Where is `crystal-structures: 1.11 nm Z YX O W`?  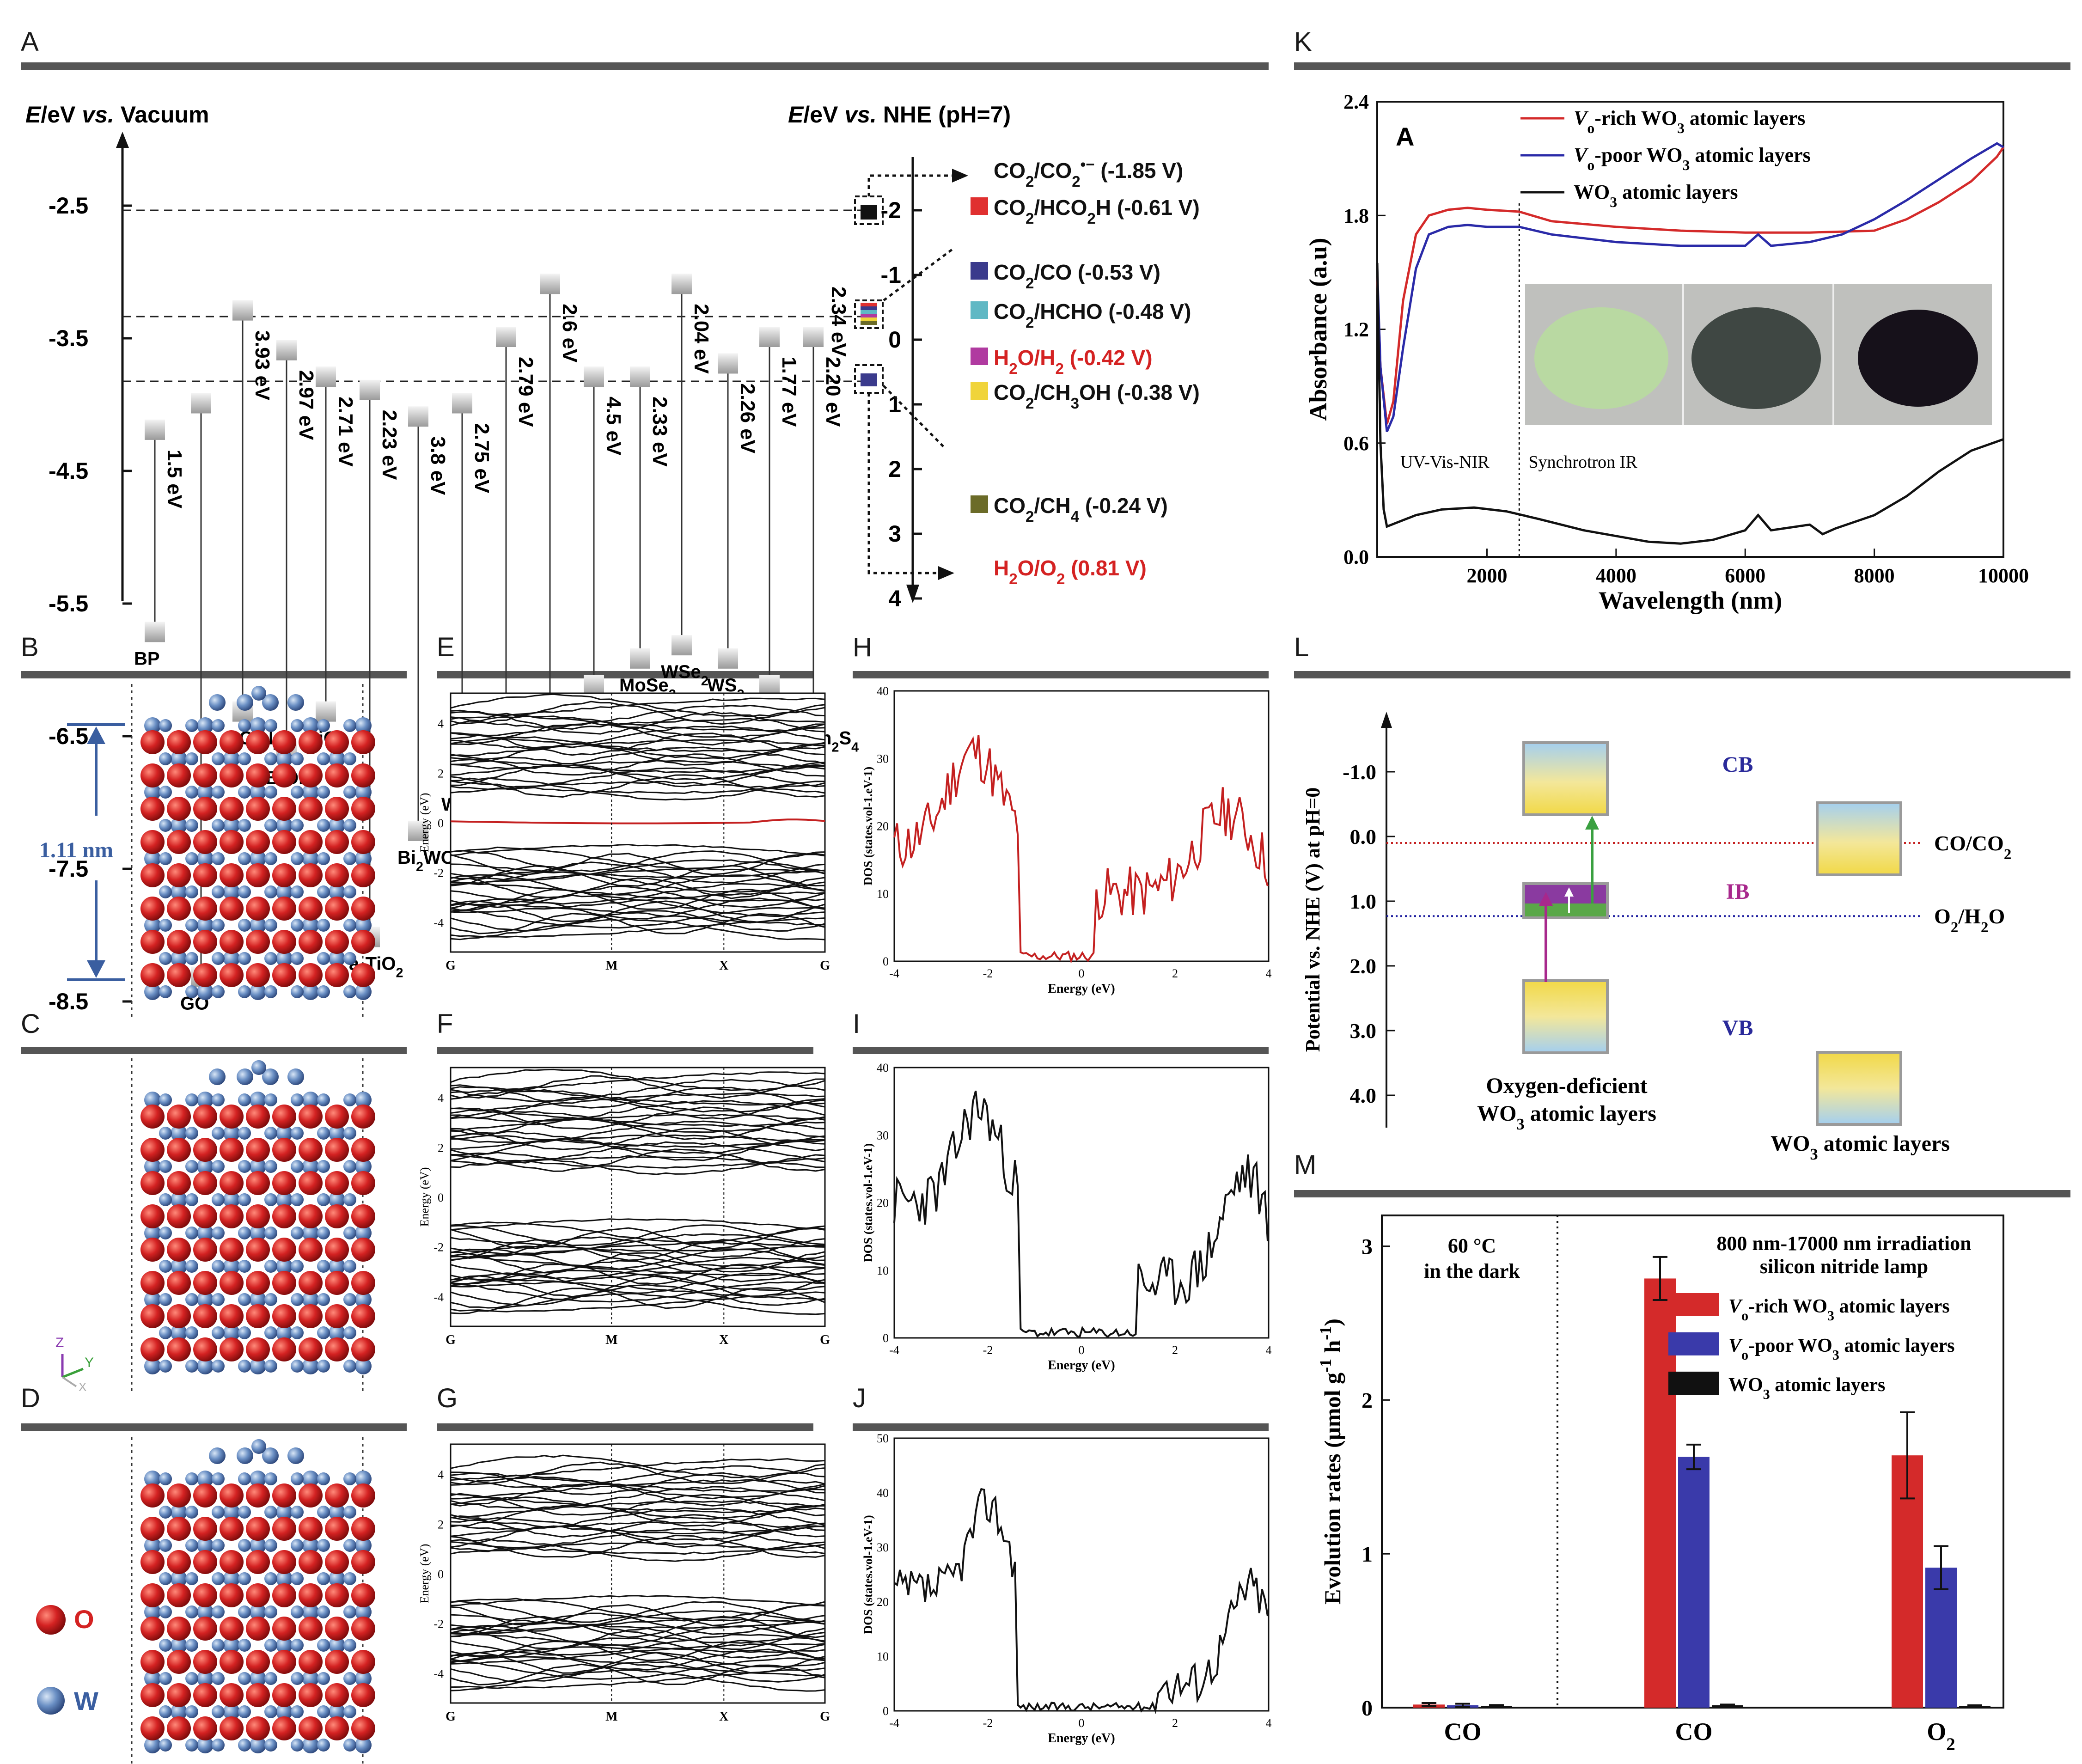
crystal-structures: 1.11 nm Z YX O W is located at coordinates (205, 1224).